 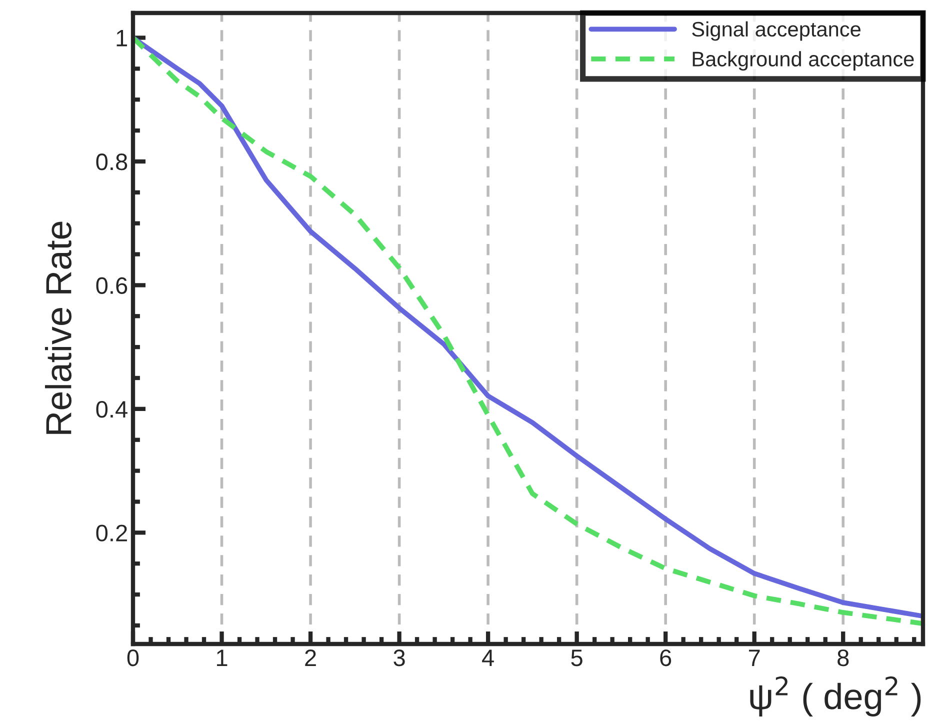 I want to click on y-axis-title: Relative Rate, so click(x=58, y=328).